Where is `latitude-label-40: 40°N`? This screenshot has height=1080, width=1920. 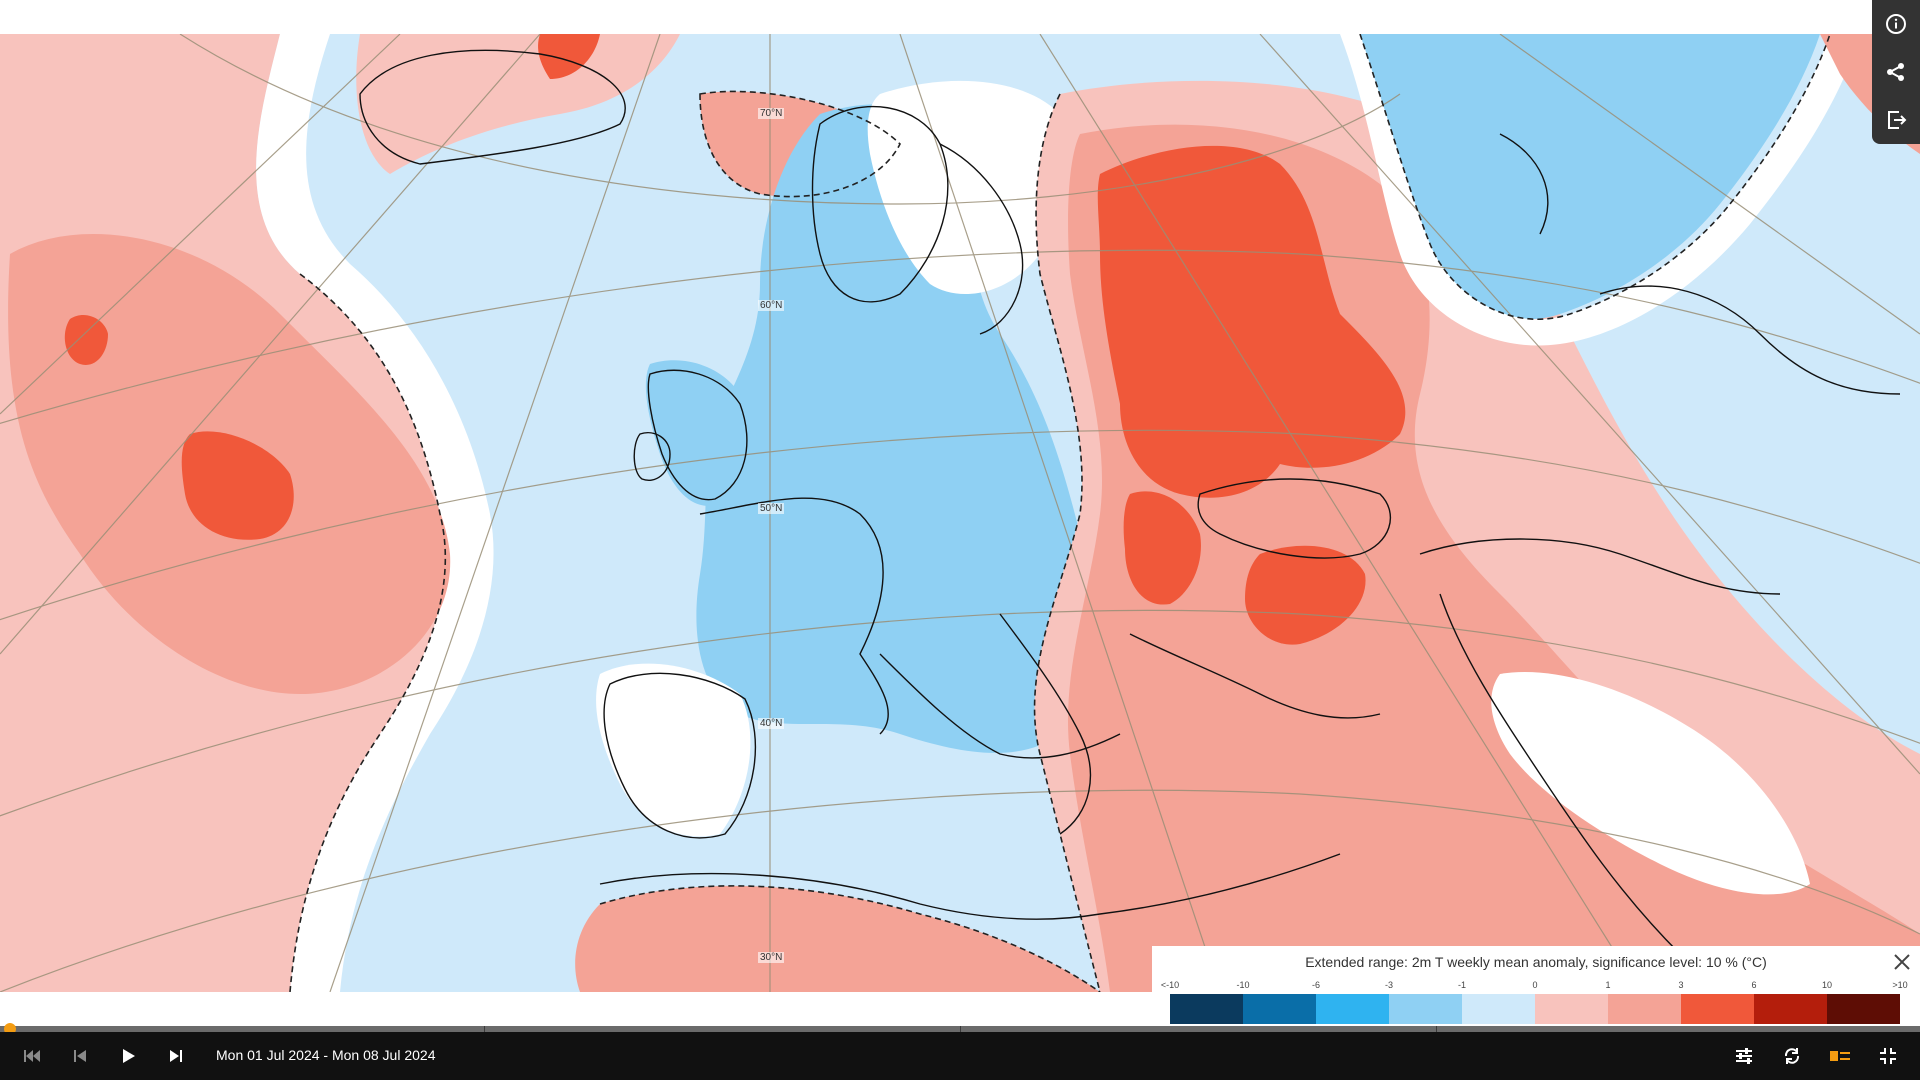
latitude-label-40: 40°N is located at coordinates (771, 723).